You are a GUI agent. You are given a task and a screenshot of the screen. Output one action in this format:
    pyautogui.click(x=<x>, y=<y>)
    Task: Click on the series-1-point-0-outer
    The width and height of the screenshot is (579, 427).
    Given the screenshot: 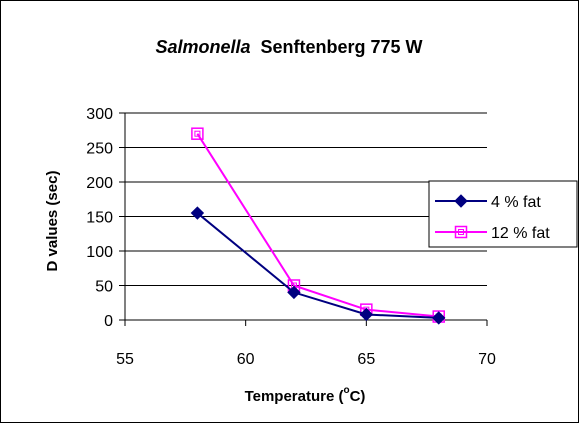 What is the action you would take?
    pyautogui.click(x=197, y=133)
    